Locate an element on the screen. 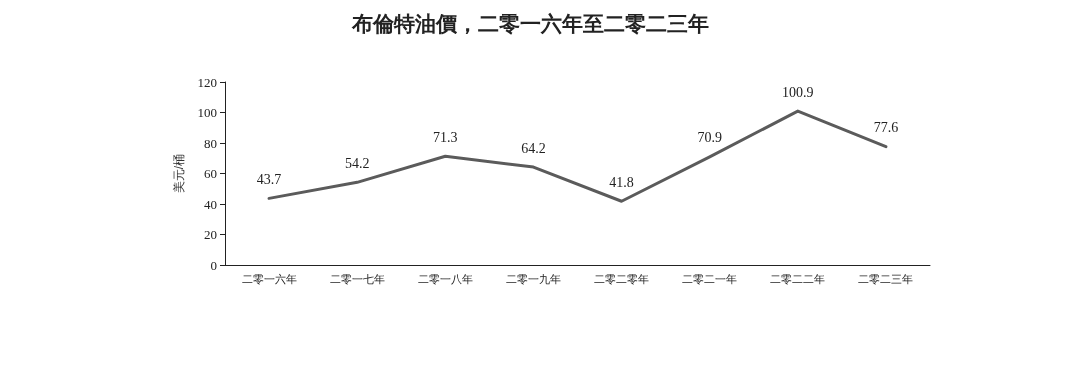  x-tick-label: 二零二三年 is located at coordinates (886, 278).